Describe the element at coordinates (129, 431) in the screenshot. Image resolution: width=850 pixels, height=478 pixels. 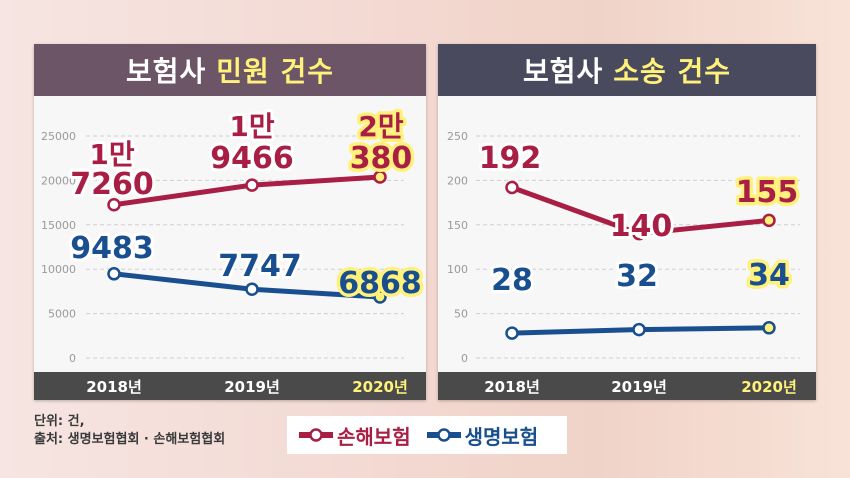
I see `footnote: 단위: 건, 출처: 생명보험협회 · 손해보험협회` at that location.